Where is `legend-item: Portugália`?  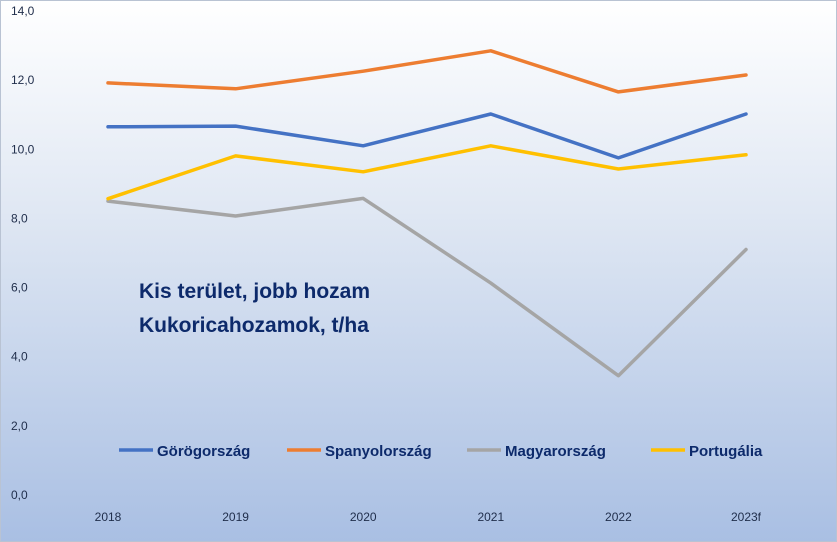
legend-item: Portugália is located at coordinates (707, 451).